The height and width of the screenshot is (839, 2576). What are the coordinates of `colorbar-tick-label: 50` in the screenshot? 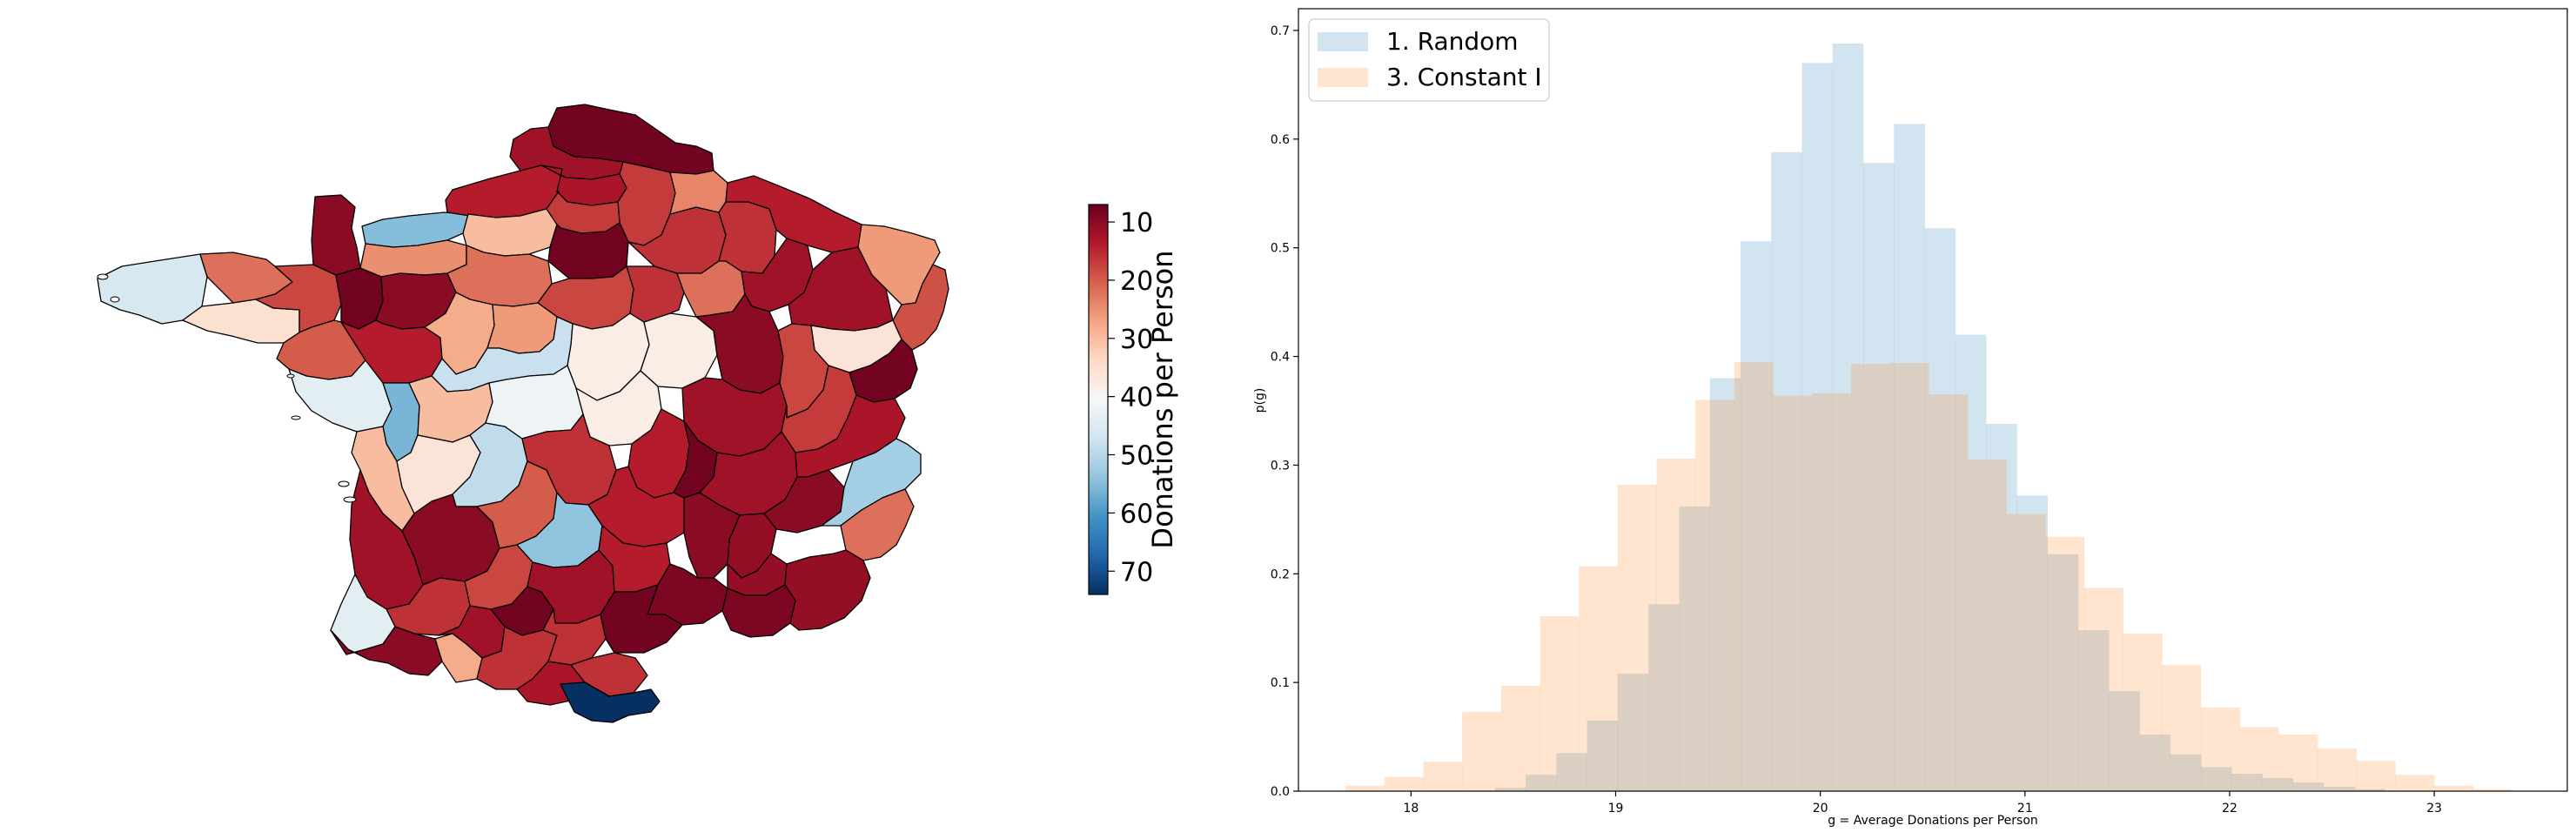 It's located at (1136, 456).